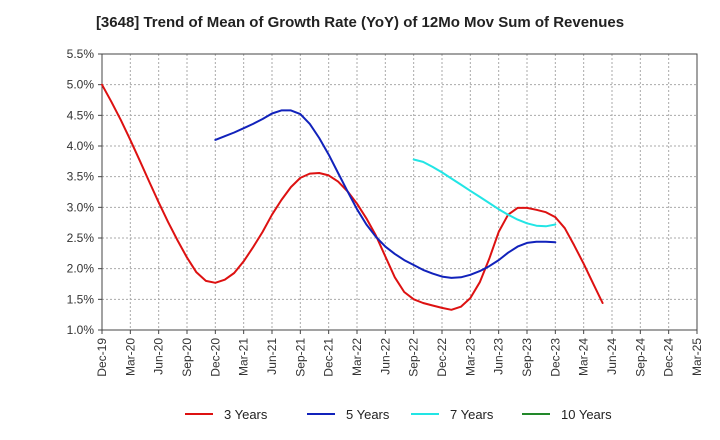 This screenshot has width=720, height=440. Describe the element at coordinates (640, 357) in the screenshot. I see `x-tick-label: Sep-24` at that location.